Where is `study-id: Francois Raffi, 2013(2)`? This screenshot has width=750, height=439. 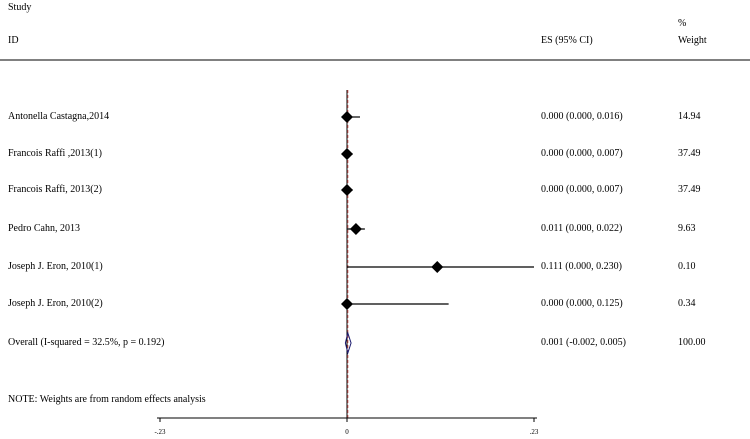
study-id: Francois Raffi, 2013(2) is located at coordinates (55, 189).